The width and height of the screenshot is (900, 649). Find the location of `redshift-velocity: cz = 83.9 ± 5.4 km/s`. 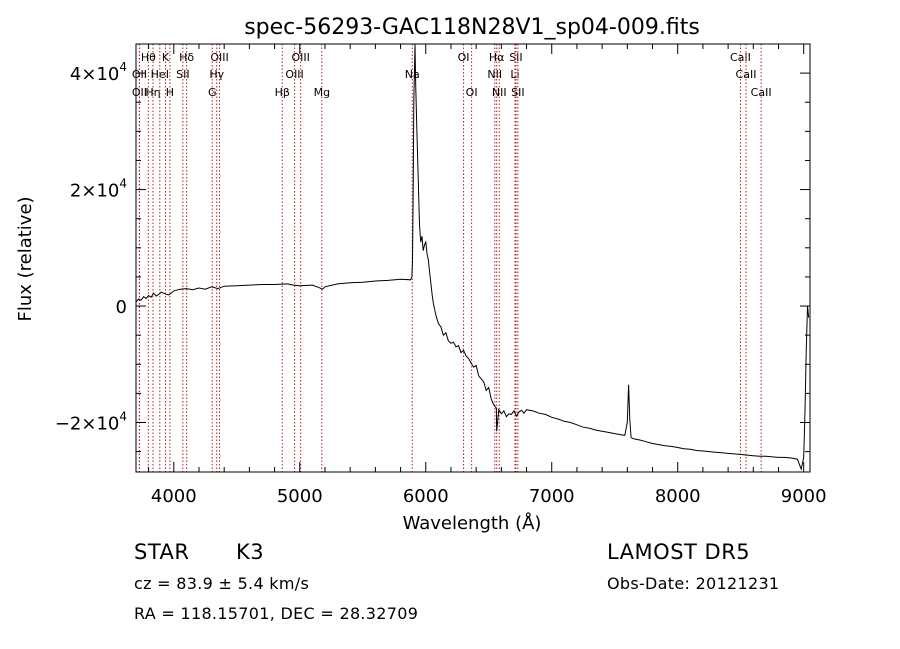

redshift-velocity: cz = 83.9 ± 5.4 km/s is located at coordinates (222, 583).